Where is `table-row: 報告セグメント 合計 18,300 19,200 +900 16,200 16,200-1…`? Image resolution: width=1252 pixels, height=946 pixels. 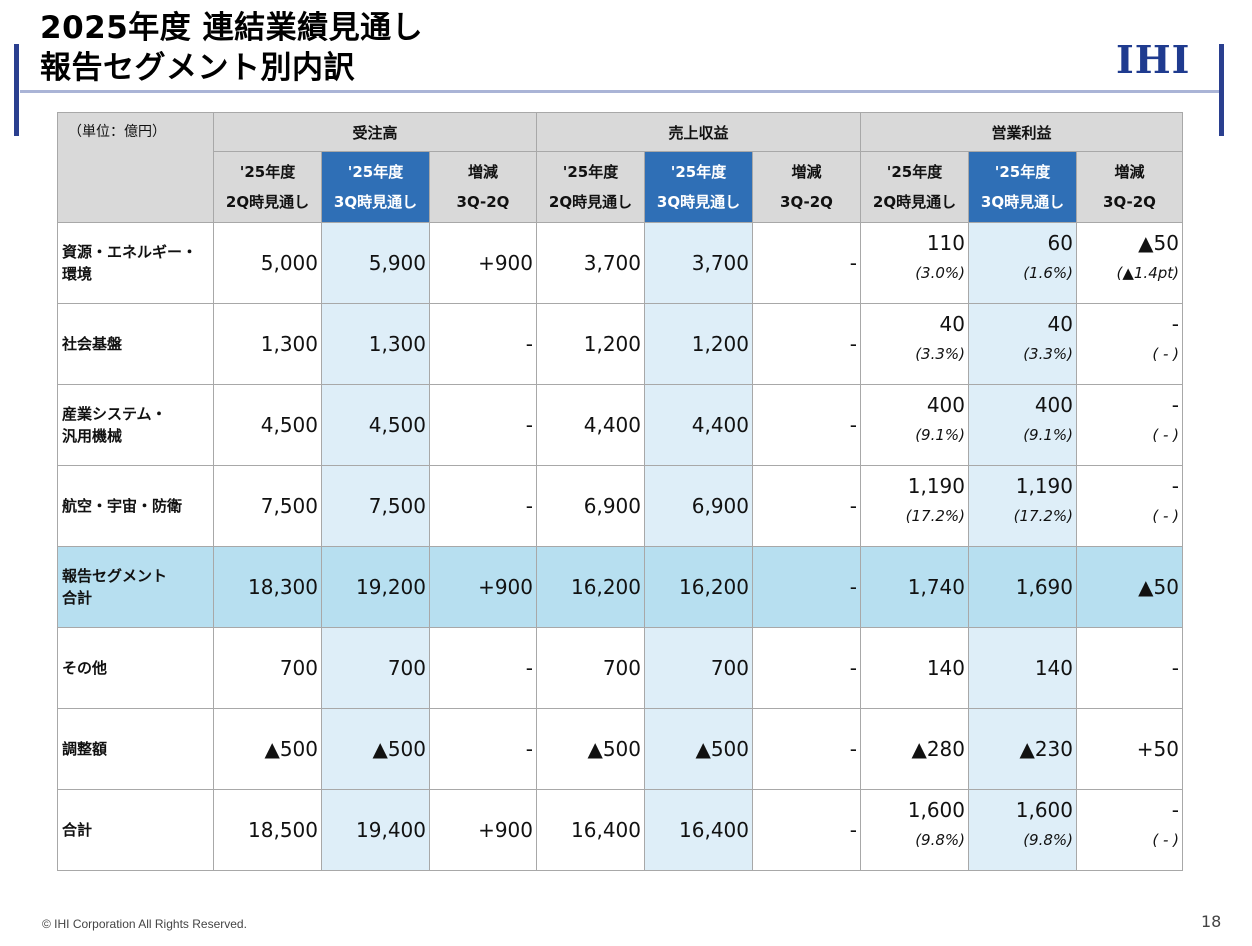 table-row: 報告セグメント 合計 18,300 19,200 +900 16,200 16,200-1… is located at coordinates (620, 587).